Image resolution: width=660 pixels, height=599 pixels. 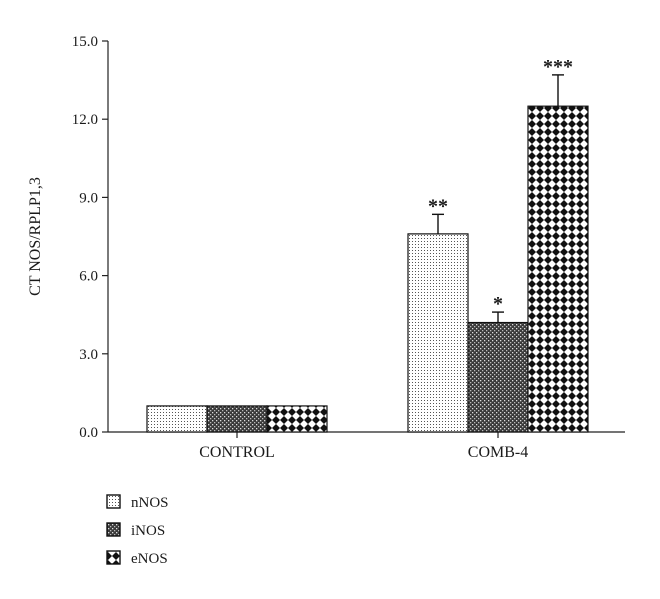 What do you see at coordinates (498, 304) in the screenshot?
I see `significance-label: *` at bounding box center [498, 304].